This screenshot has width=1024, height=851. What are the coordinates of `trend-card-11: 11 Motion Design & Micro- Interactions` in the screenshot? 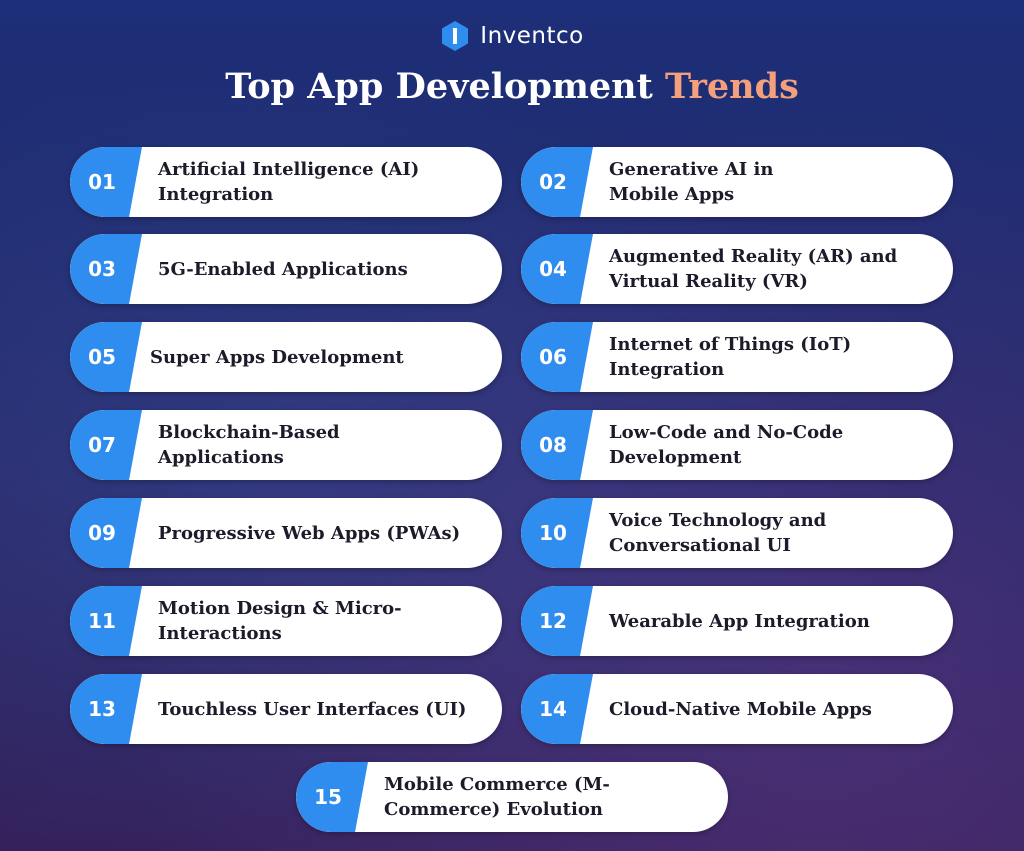 It's located at (286, 621).